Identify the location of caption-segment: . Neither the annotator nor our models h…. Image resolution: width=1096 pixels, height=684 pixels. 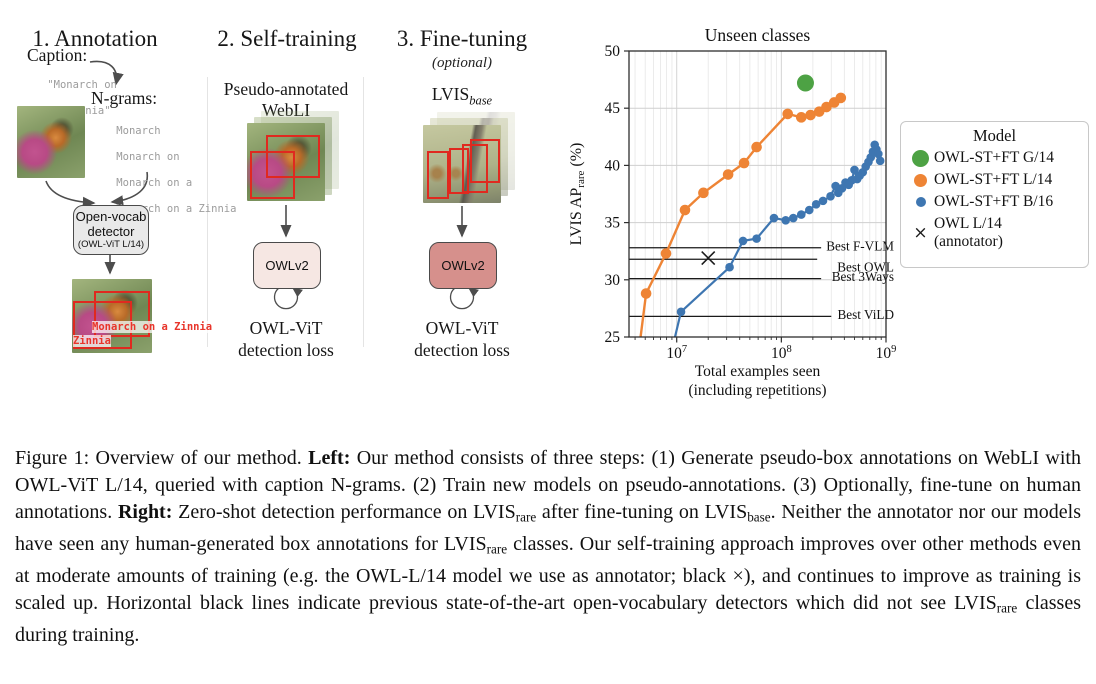
(548, 527).